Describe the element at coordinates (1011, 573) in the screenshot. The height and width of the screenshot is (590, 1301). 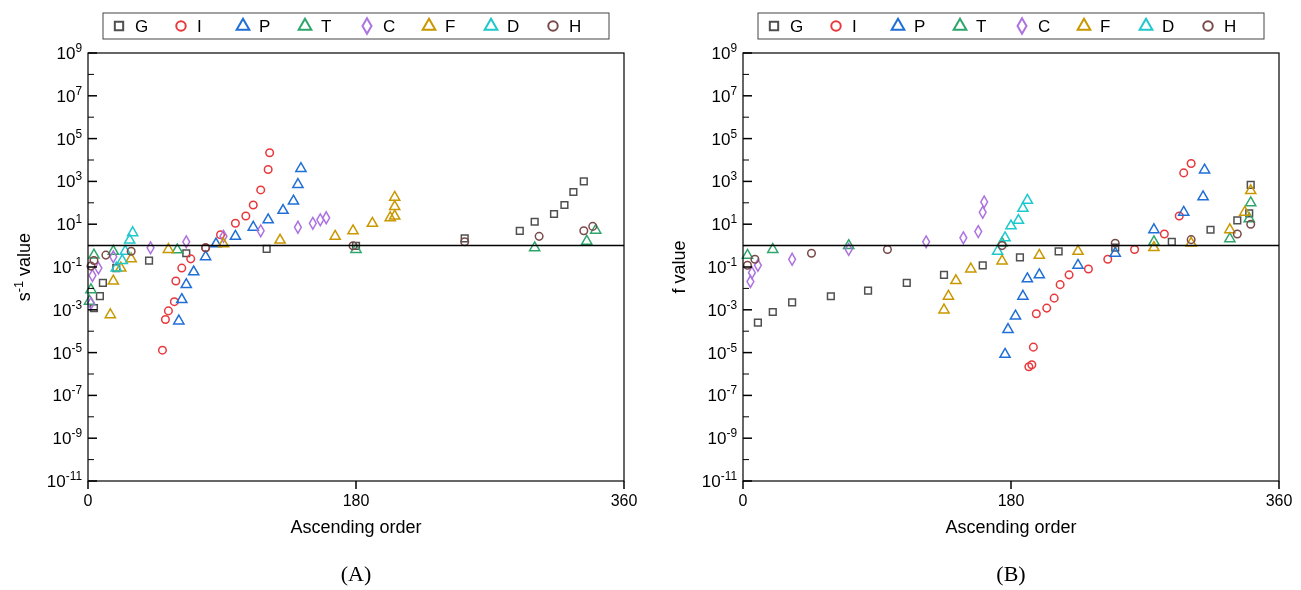
I see `text: (B)` at that location.